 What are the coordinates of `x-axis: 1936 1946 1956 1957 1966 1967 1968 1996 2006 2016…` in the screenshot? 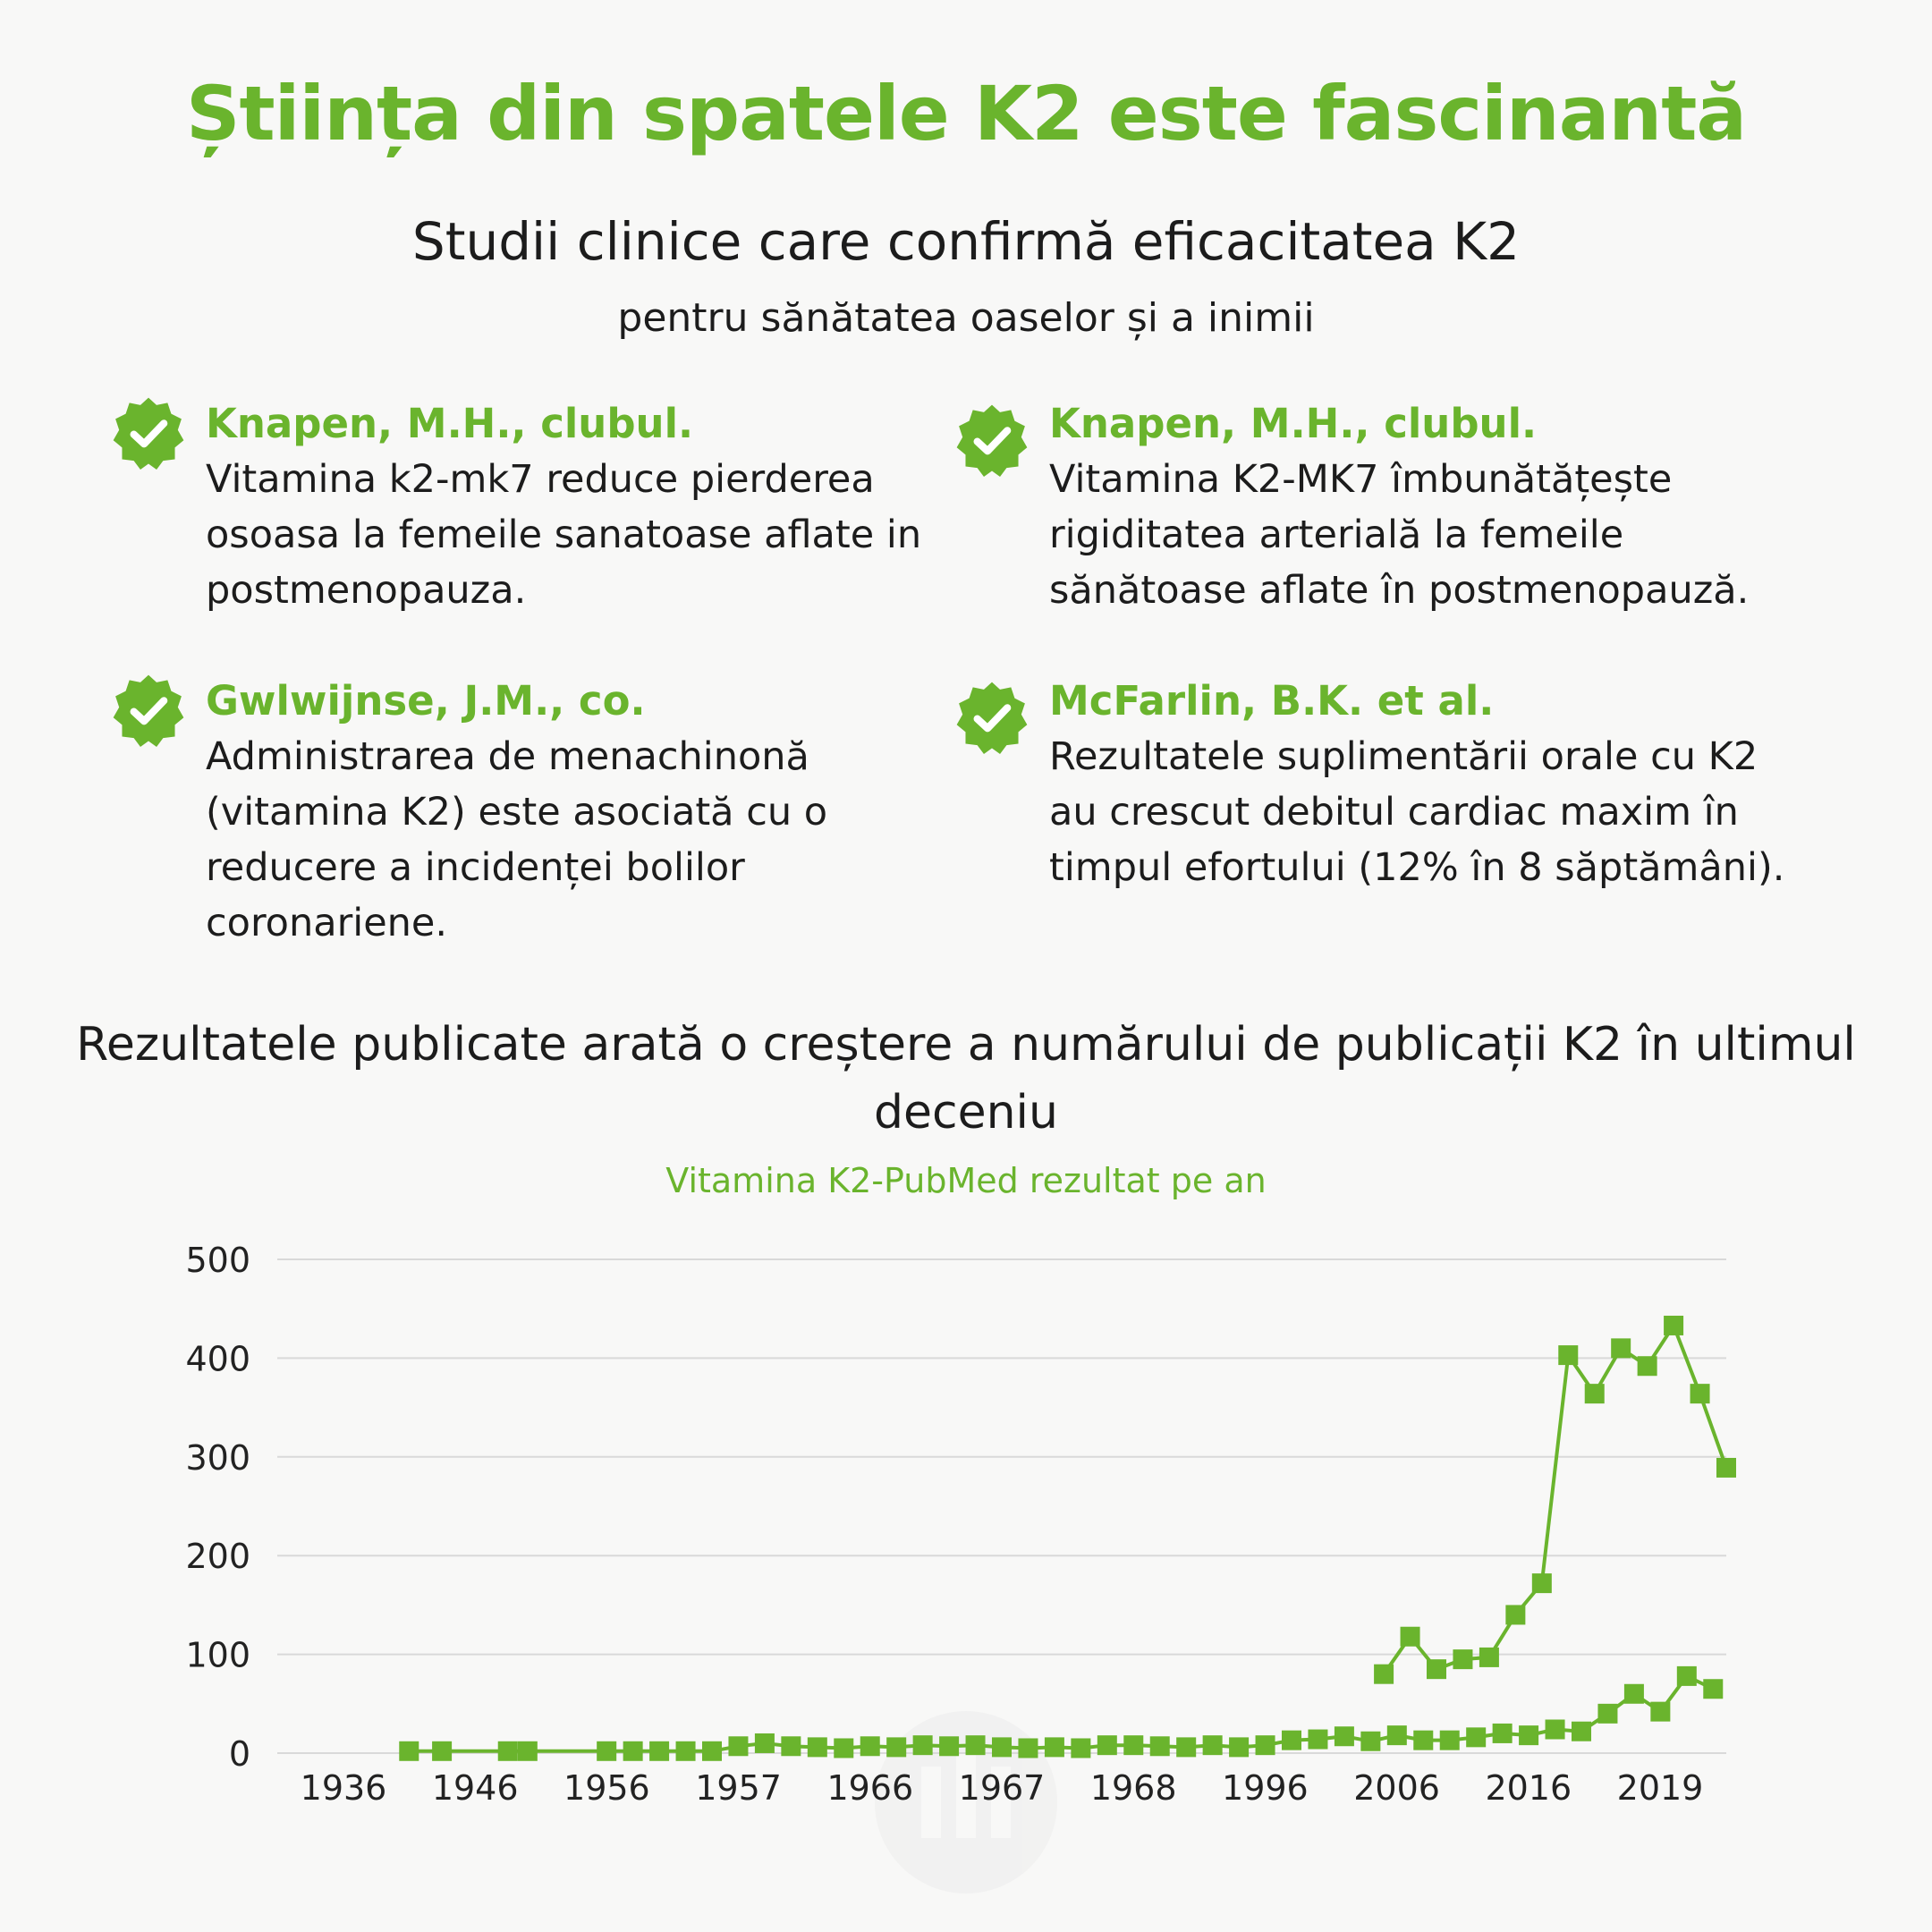 It's located at (1002, 1788).